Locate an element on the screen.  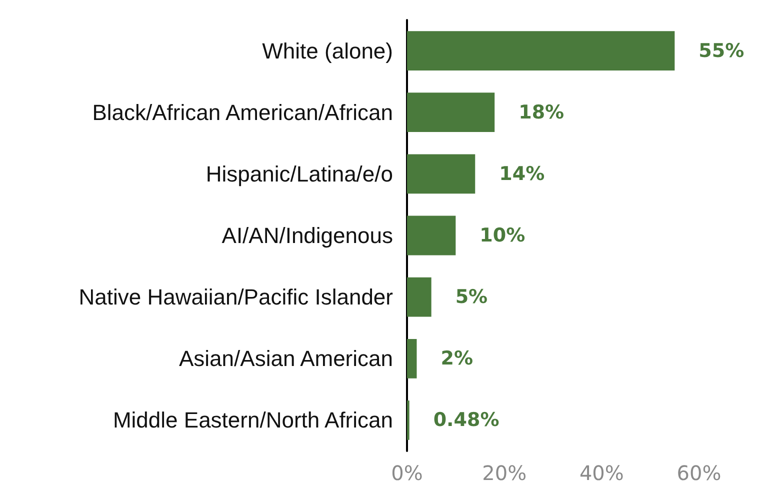
data-label: 2% is located at coordinates (456, 359).